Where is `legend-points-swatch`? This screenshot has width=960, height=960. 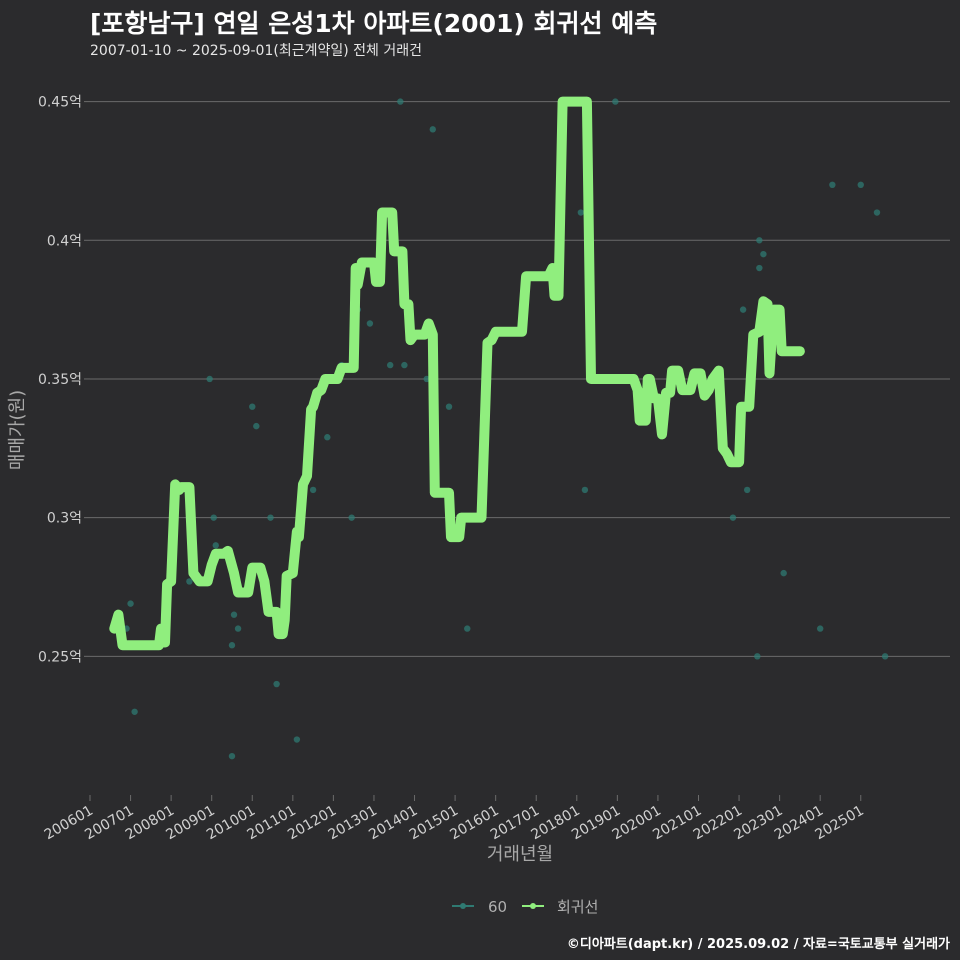 legend-points-swatch is located at coordinates (463, 906).